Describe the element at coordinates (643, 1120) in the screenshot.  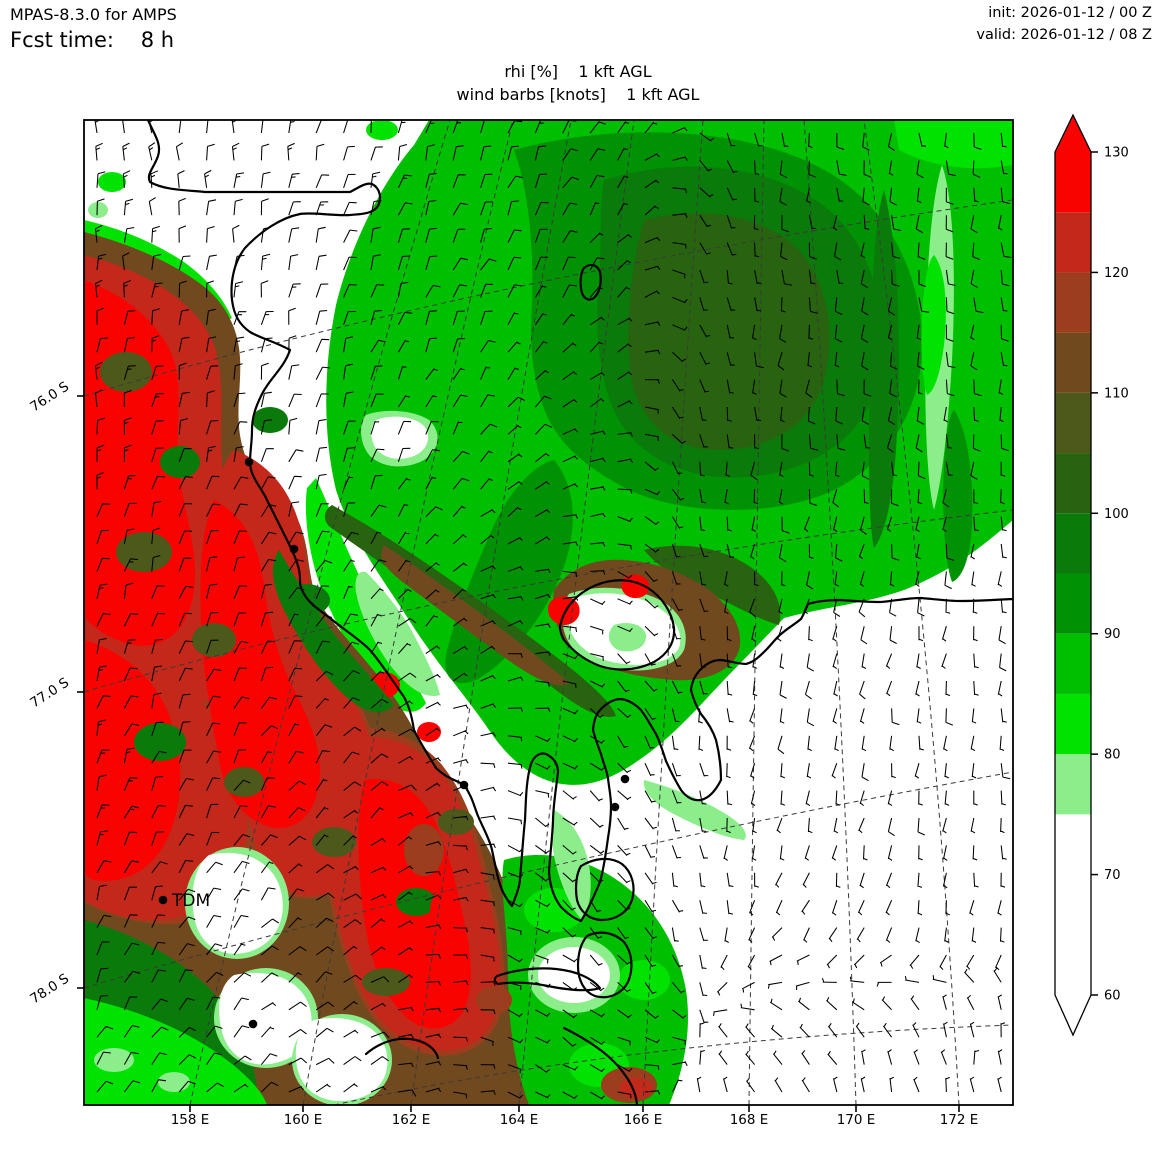
I see `x-tick-label-4: 166 E` at that location.